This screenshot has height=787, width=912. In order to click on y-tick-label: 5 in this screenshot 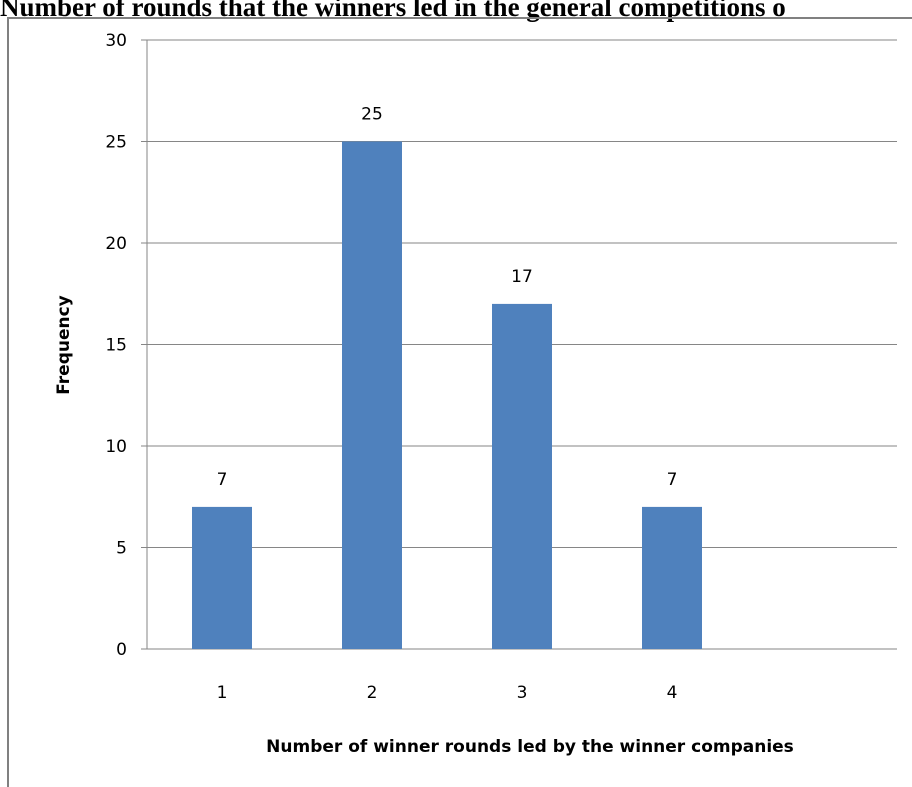, I will do `click(121, 549)`.